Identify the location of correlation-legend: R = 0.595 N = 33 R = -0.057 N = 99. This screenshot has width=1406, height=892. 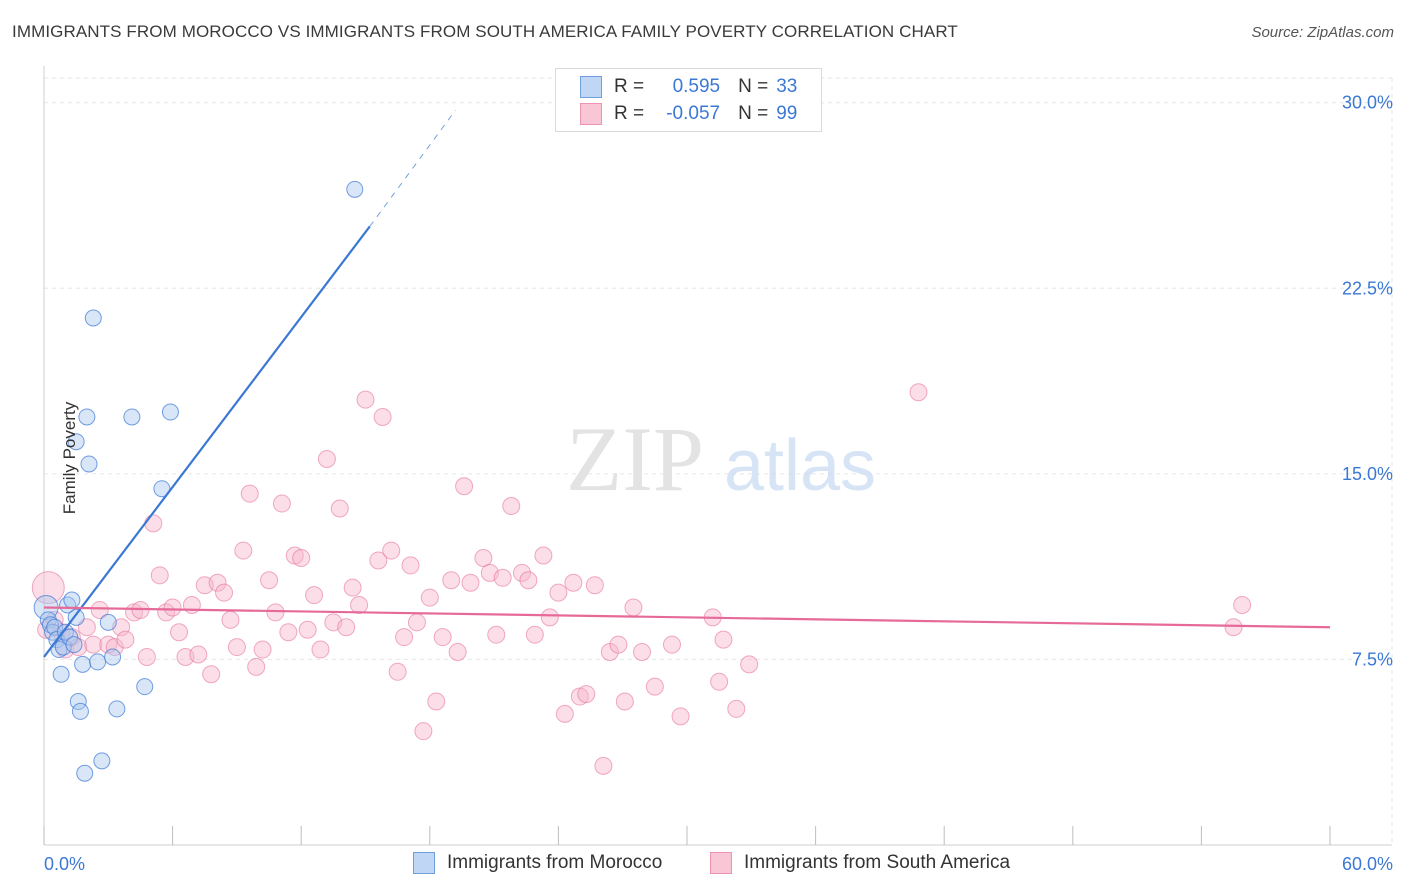
(688, 100).